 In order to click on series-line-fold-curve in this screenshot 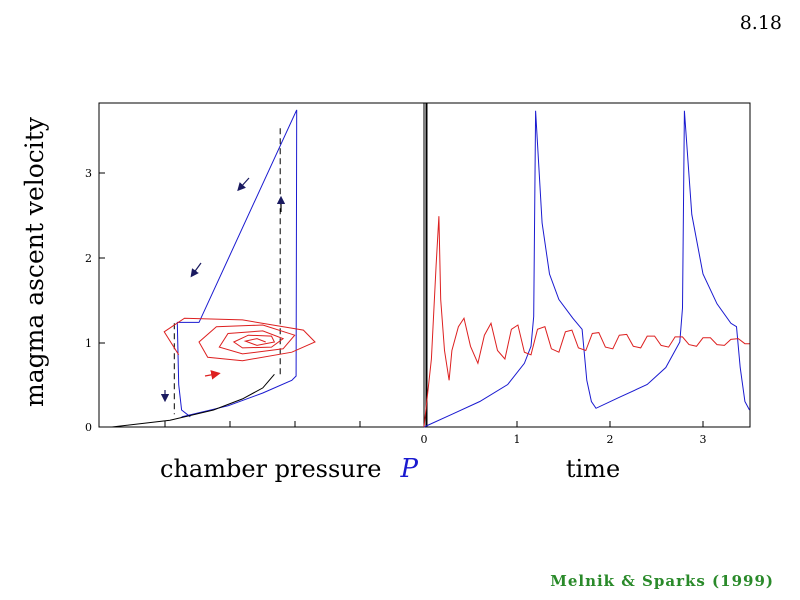, I will do `click(193, 400)`.